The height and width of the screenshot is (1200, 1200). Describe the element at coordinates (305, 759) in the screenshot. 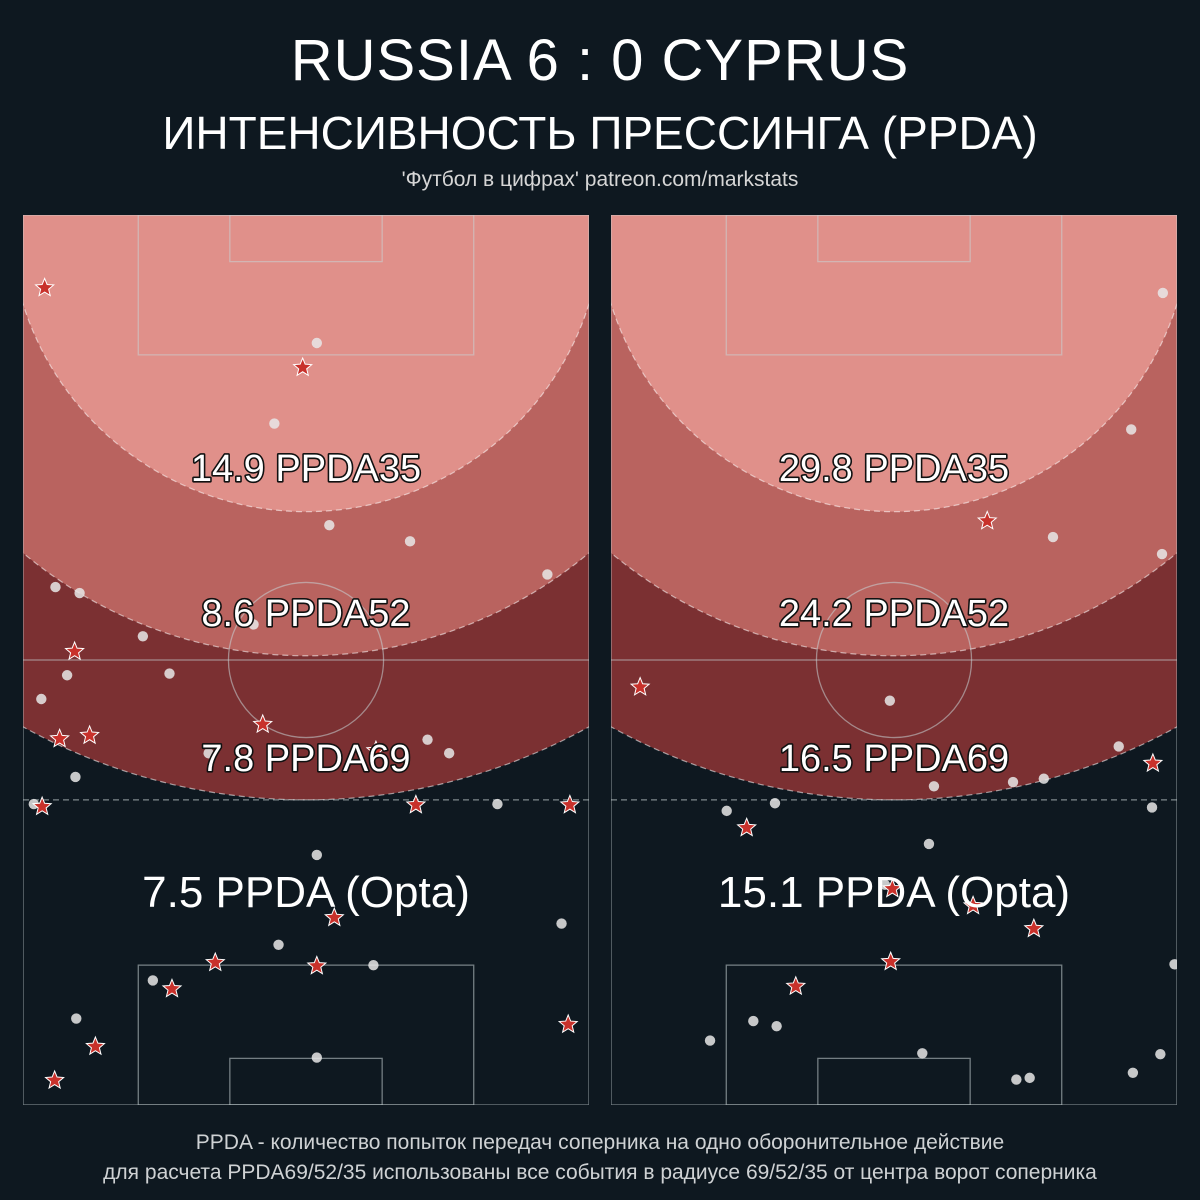

I see `ppda69-label: 7.8 PPDA69` at that location.